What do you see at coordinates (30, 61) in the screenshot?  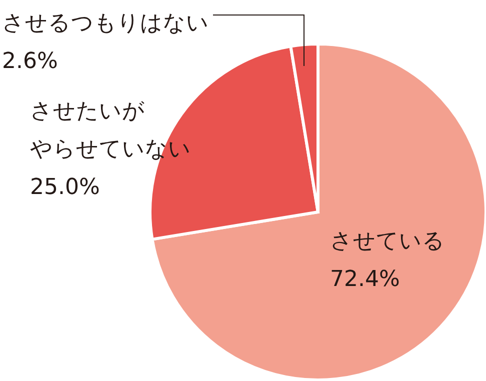 I see `data-label: 2.6%` at bounding box center [30, 61].